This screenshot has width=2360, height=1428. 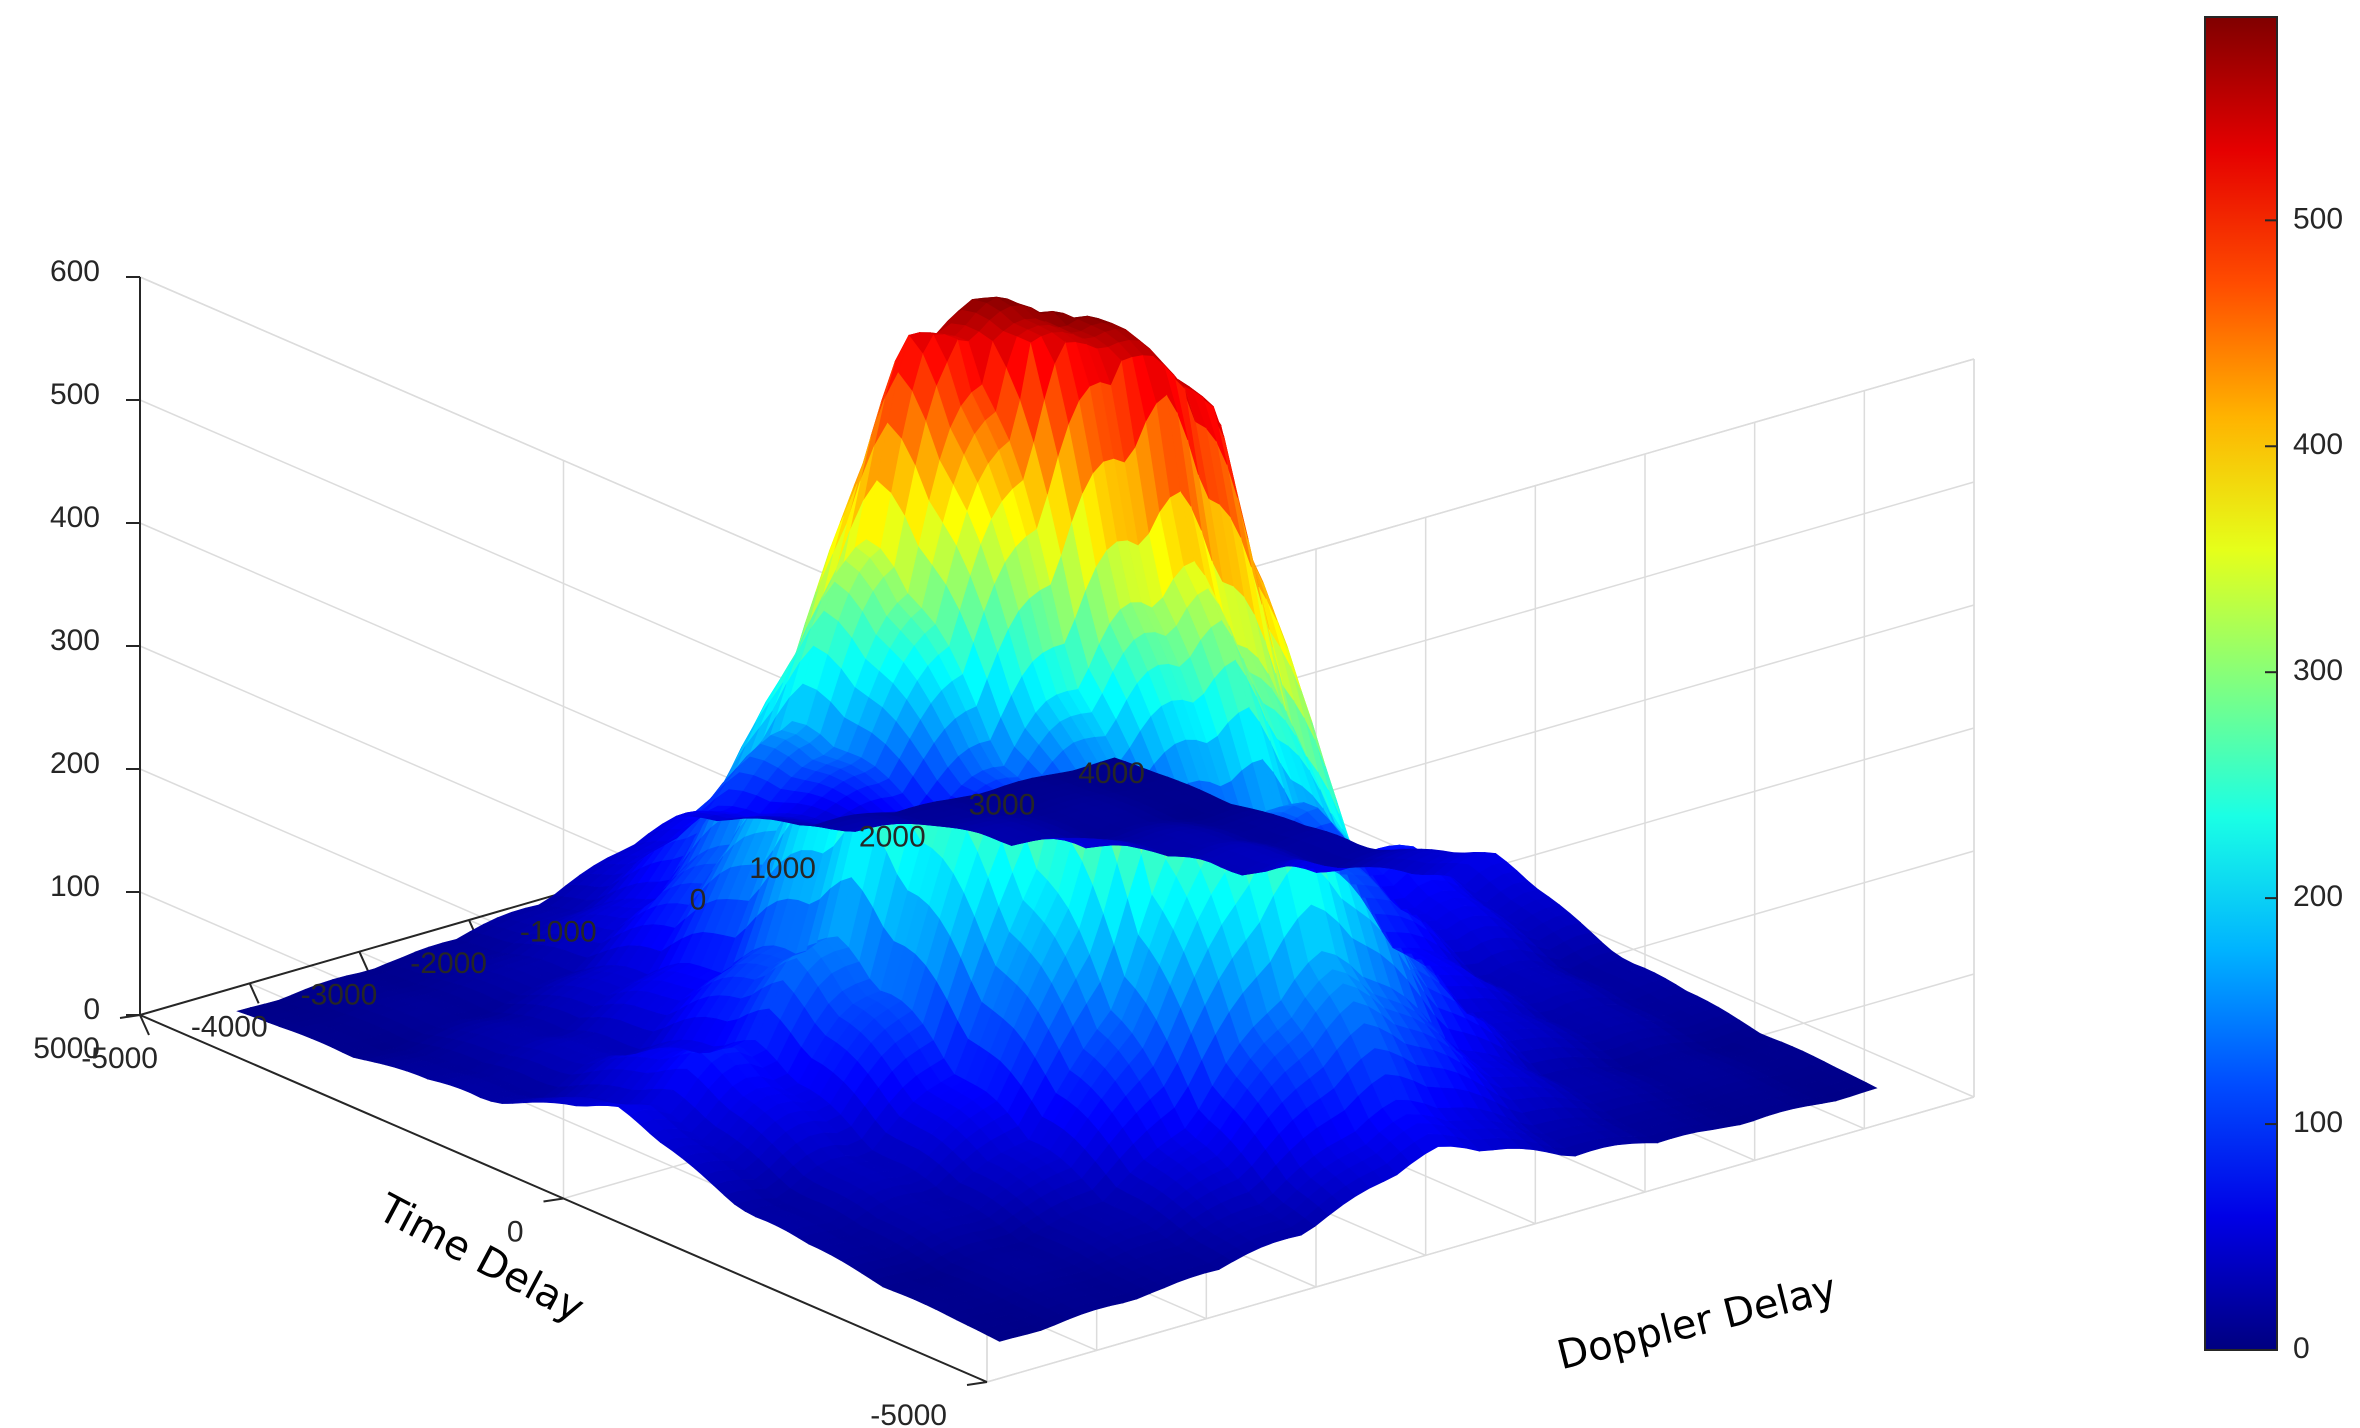 I want to click on z-tick-label: 600, so click(x=75, y=271).